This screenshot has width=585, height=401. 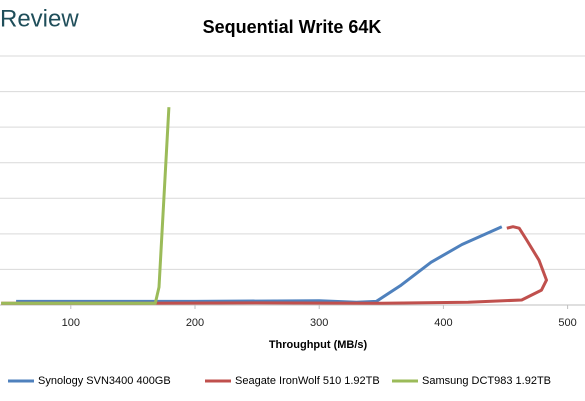 I want to click on logo: Review, so click(x=39, y=18).